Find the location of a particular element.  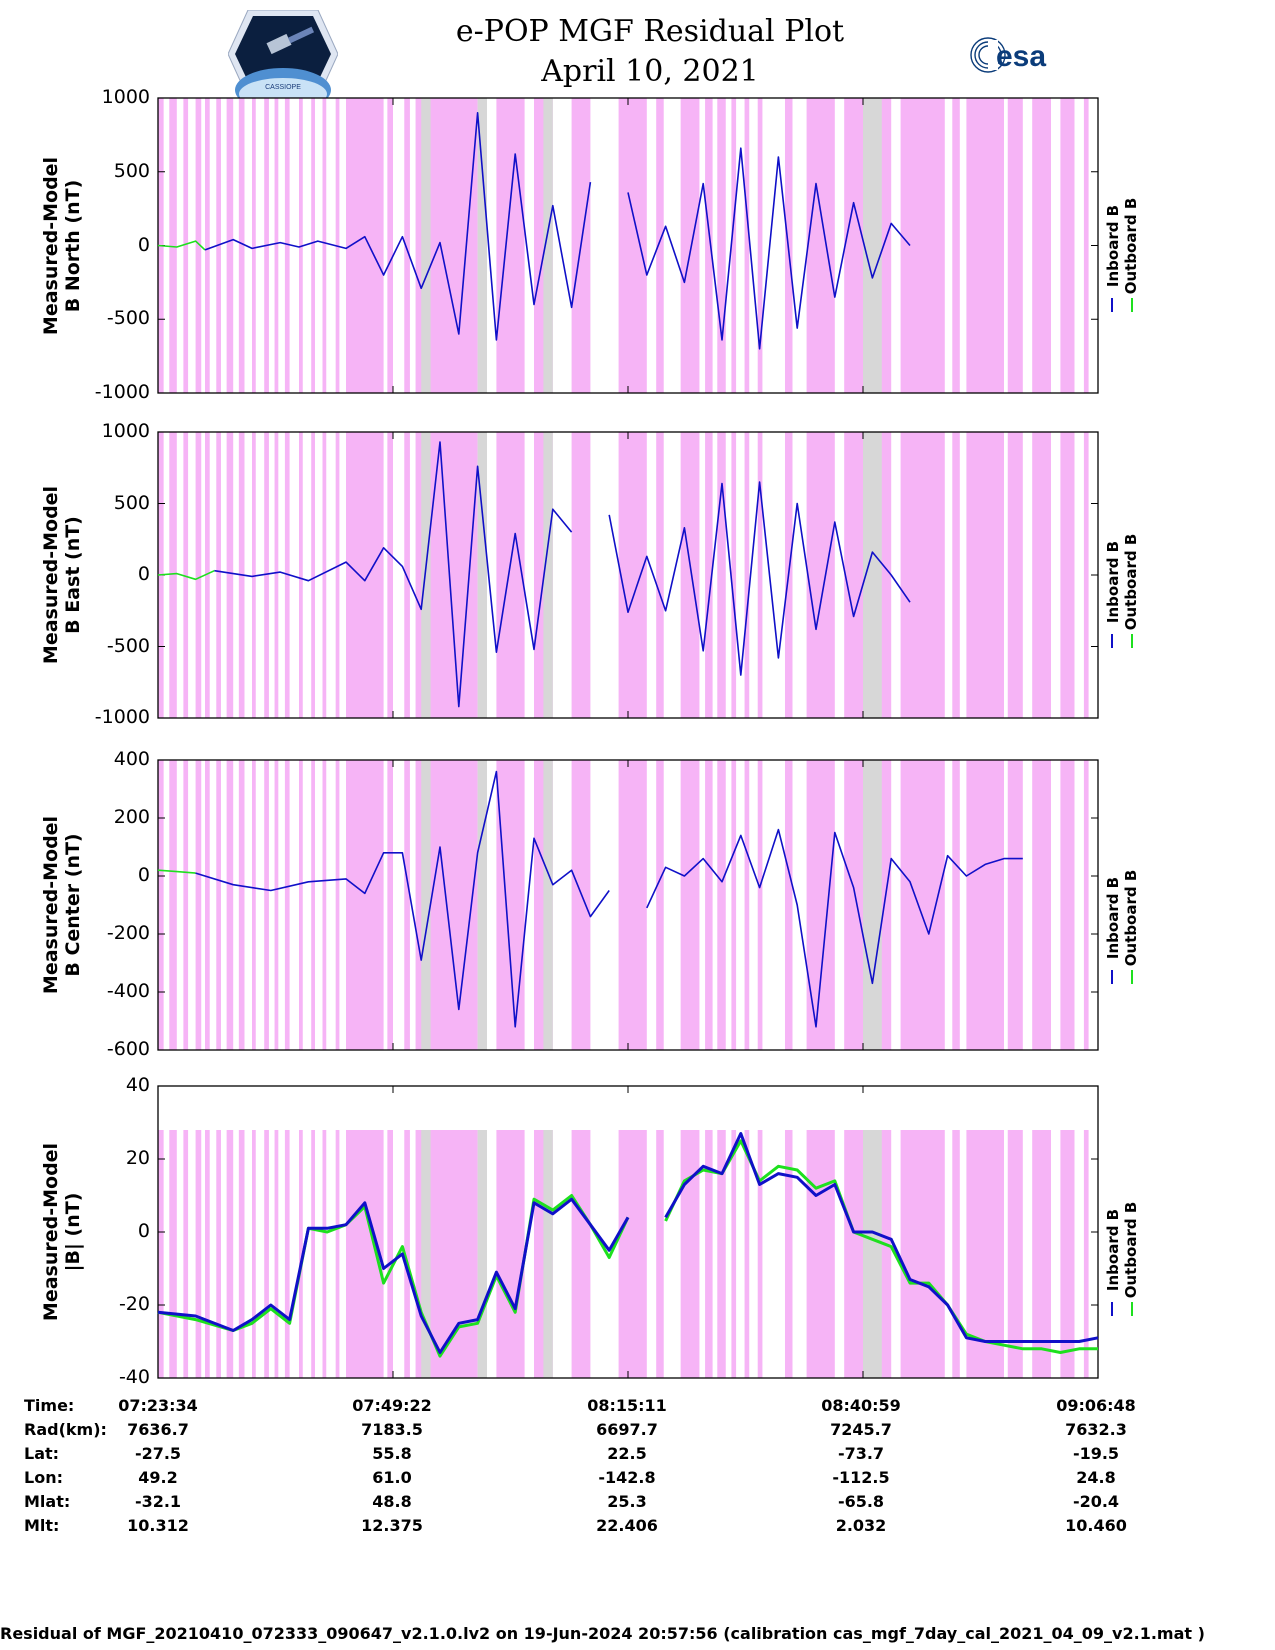

y-axis-label: Measured-Model |B| (nT) is located at coordinates (62, 1232).